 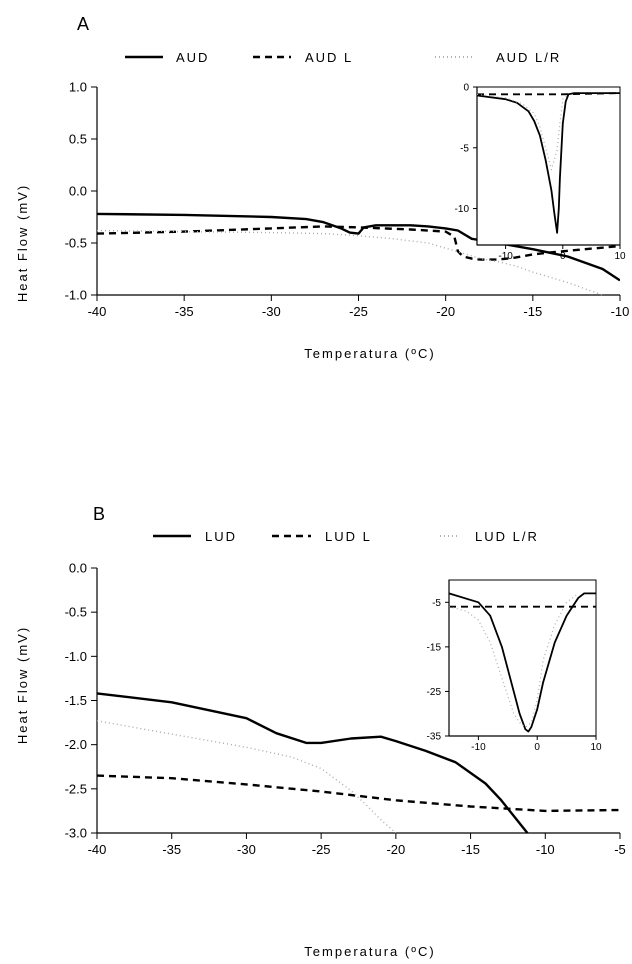 I want to click on panel-b-inset-x-tick-label: -10, so click(x=478, y=747).